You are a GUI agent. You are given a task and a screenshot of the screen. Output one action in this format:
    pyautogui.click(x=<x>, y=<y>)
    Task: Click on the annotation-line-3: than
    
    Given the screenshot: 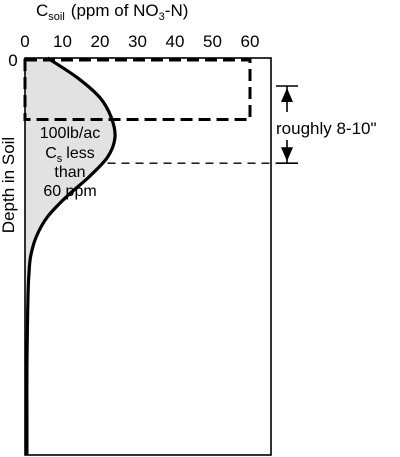 What is the action you would take?
    pyautogui.click(x=69, y=172)
    